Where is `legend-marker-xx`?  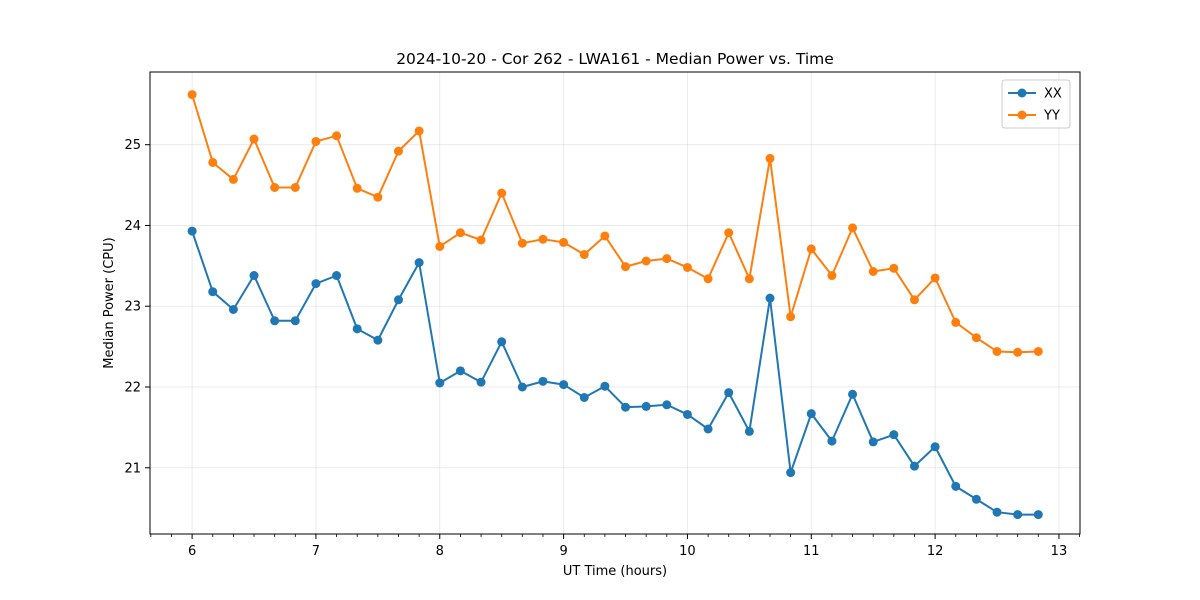
legend-marker-xx is located at coordinates (1022, 93).